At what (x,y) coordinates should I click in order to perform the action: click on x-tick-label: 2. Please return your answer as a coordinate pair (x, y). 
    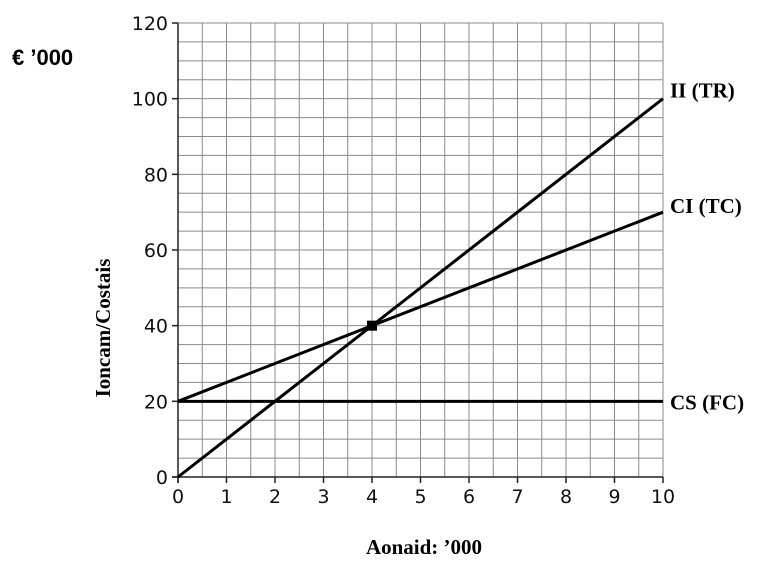
    Looking at the image, I should click on (275, 497).